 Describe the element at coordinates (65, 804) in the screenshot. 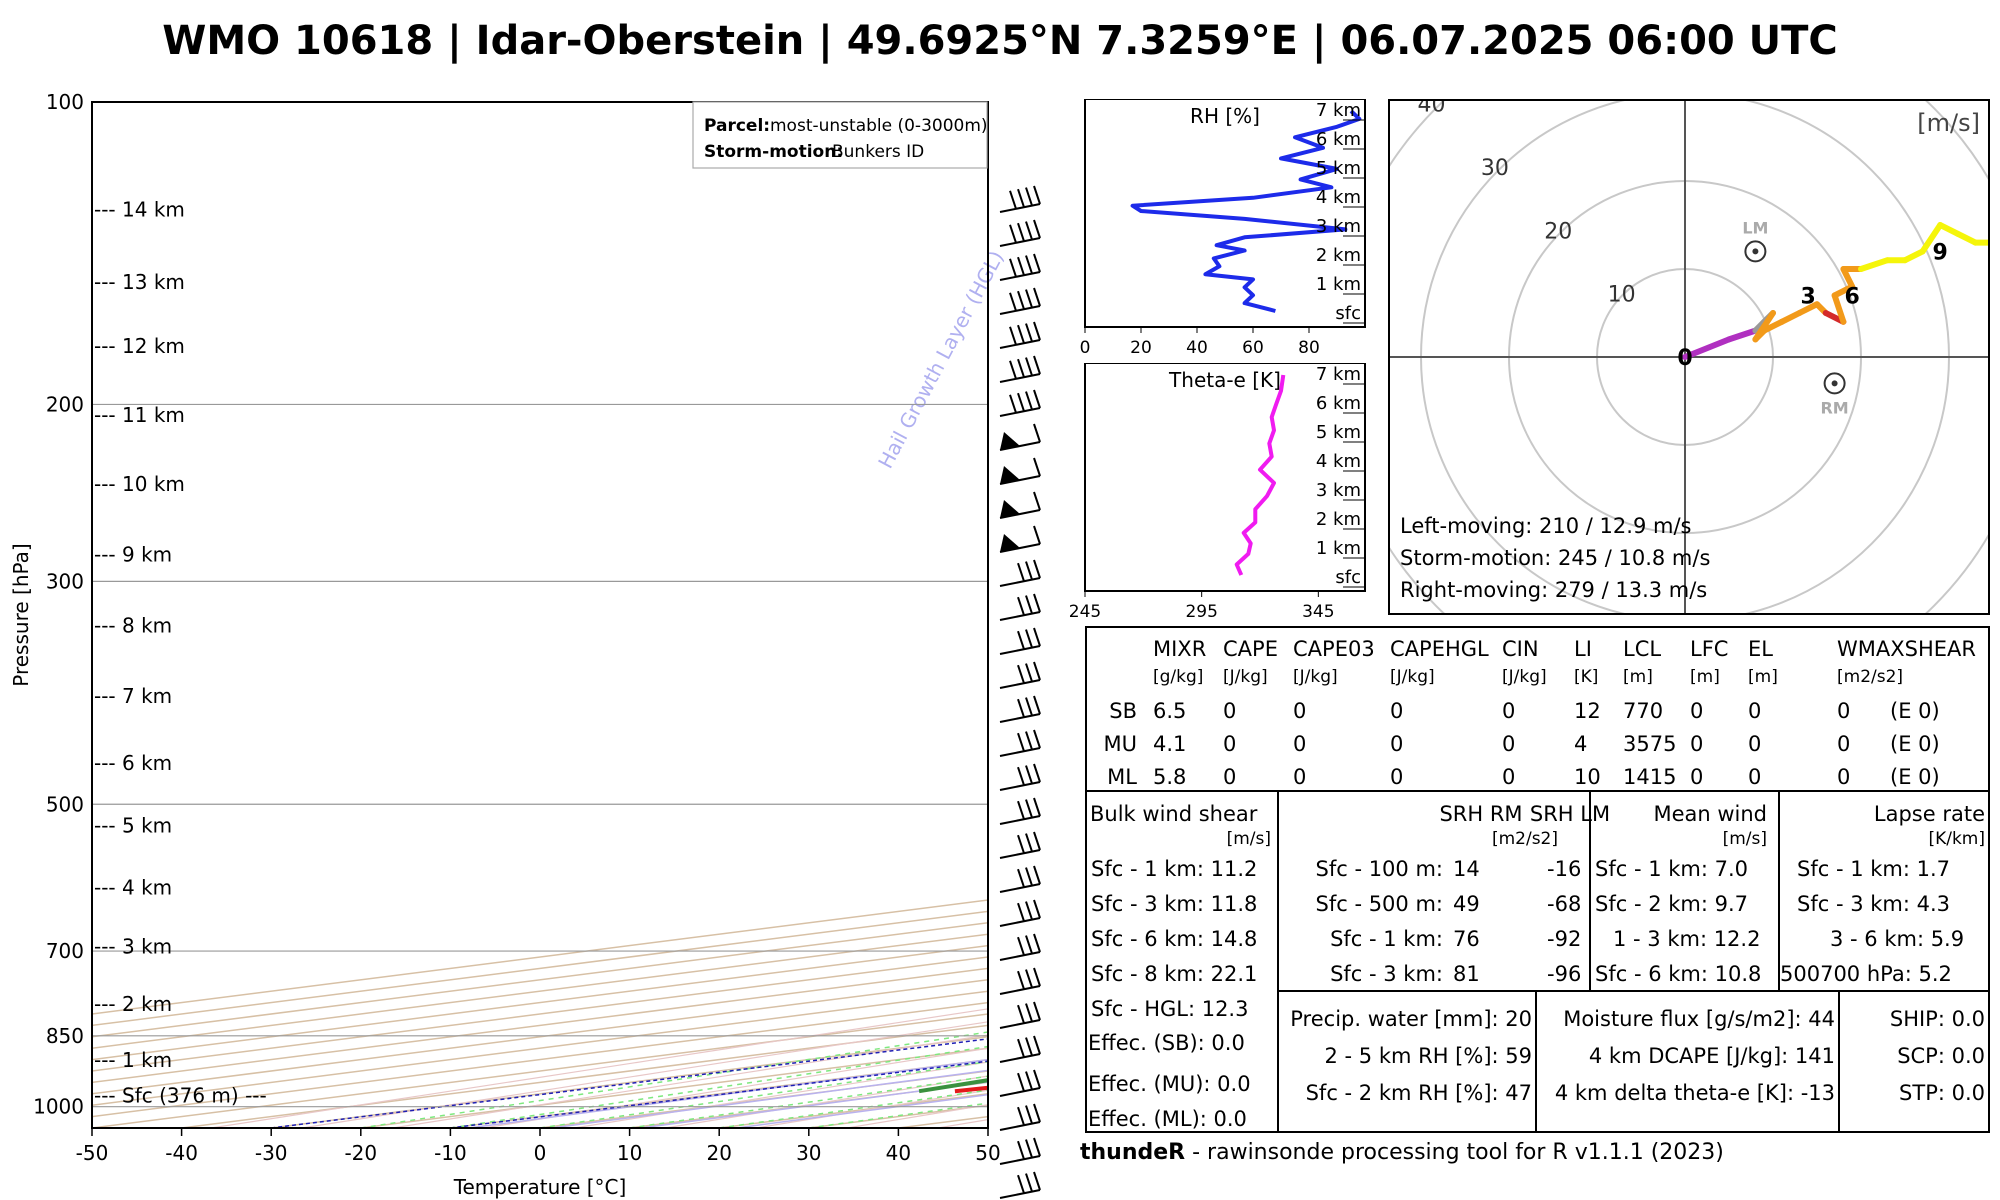

I see `pressure-tick-label: 500` at that location.